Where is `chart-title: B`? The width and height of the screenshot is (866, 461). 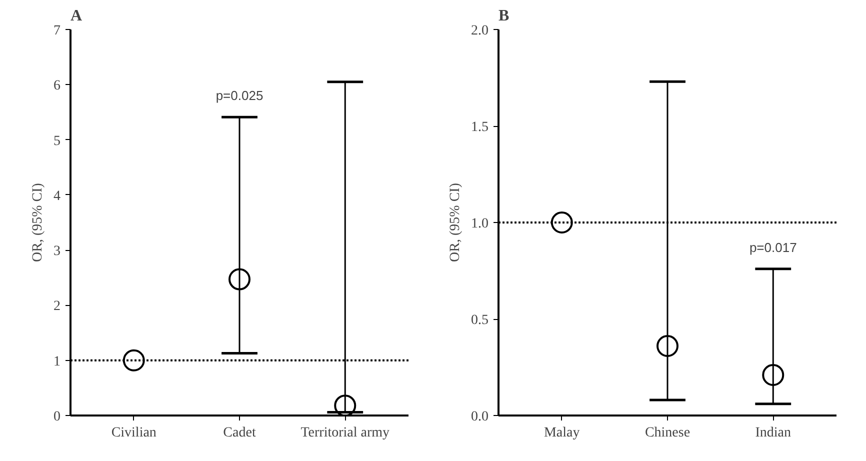
chart-title: B is located at coordinates (504, 16).